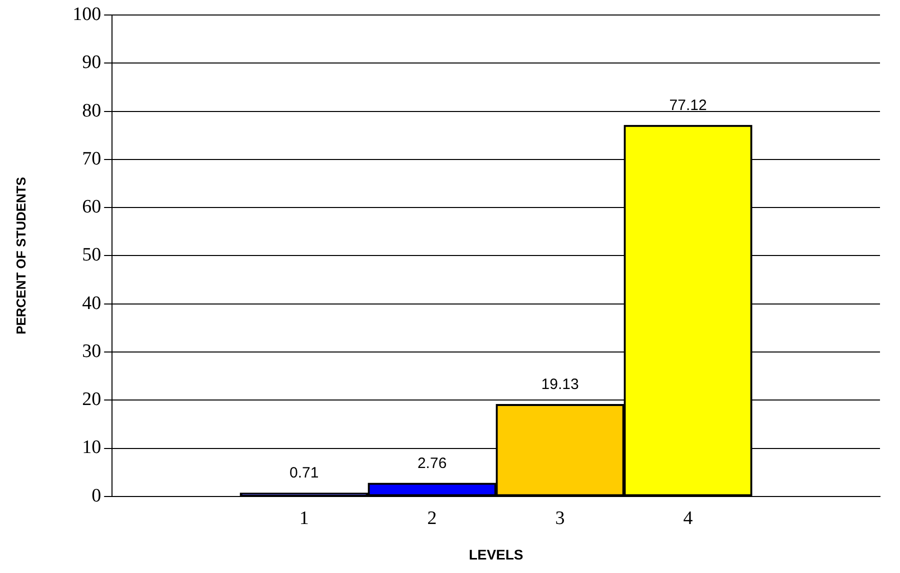 The image size is (900, 573). What do you see at coordinates (688, 105) in the screenshot?
I see `data-label: 77.12` at bounding box center [688, 105].